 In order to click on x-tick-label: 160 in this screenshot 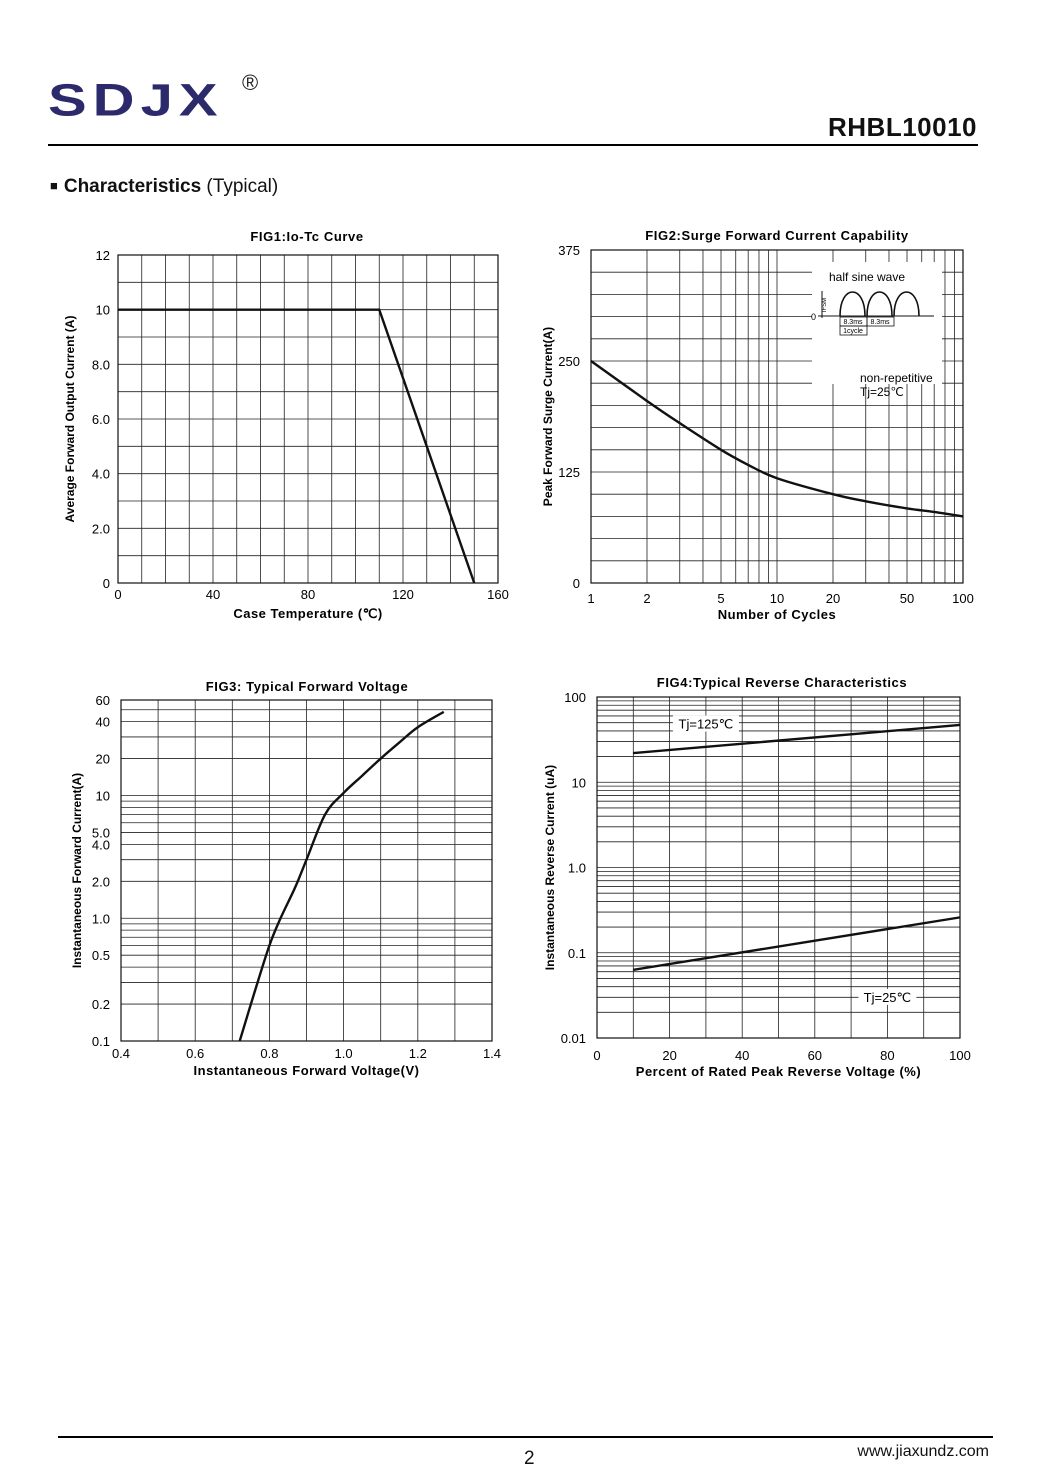, I will do `click(498, 594)`.